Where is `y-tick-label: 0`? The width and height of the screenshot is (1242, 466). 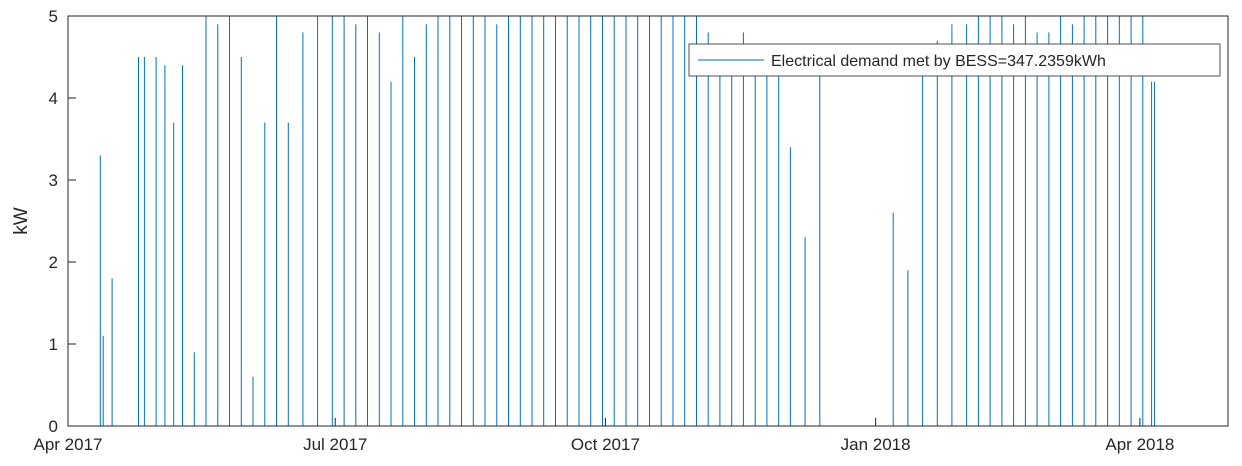 y-tick-label: 0 is located at coordinates (53, 426).